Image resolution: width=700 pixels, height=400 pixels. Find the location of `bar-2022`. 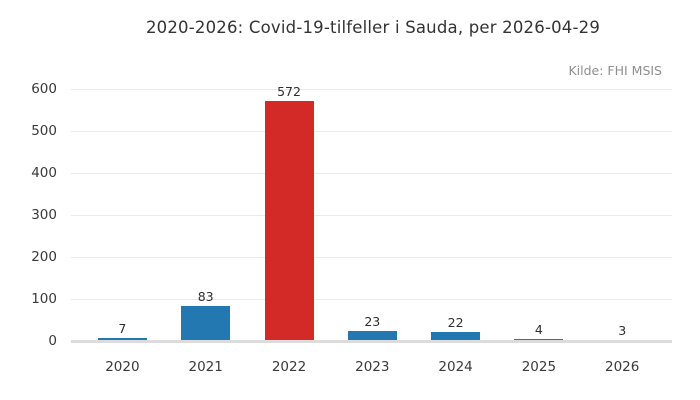

bar-2022 is located at coordinates (289, 220).